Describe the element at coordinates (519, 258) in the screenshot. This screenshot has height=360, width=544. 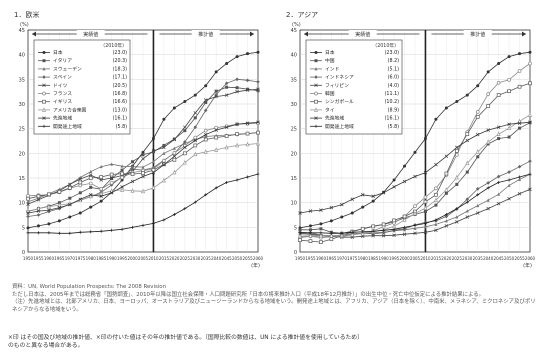
I see `x-tick-label: 2055` at that location.